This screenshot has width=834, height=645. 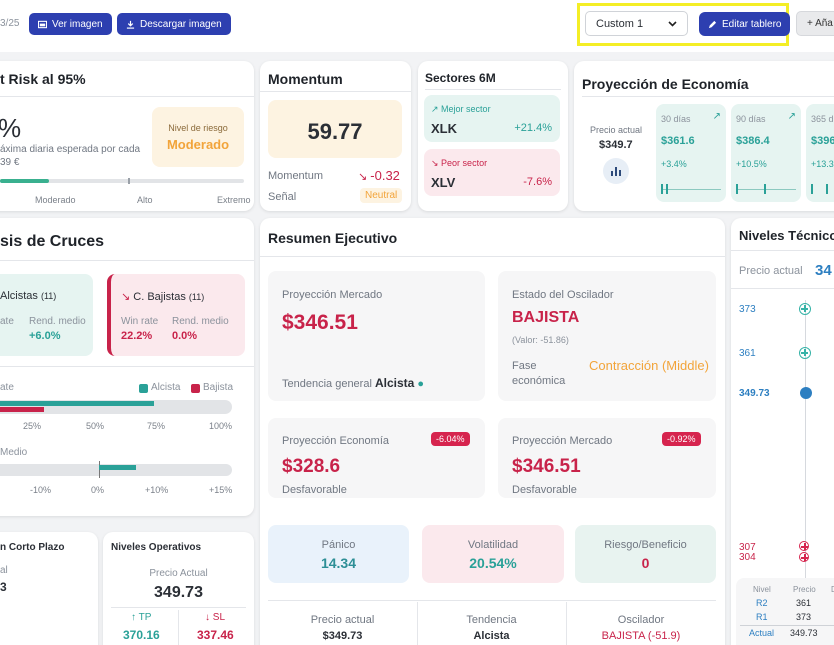 What do you see at coordinates (95, 426) in the screenshot?
I see `winrate-tick-50: 50%` at bounding box center [95, 426].